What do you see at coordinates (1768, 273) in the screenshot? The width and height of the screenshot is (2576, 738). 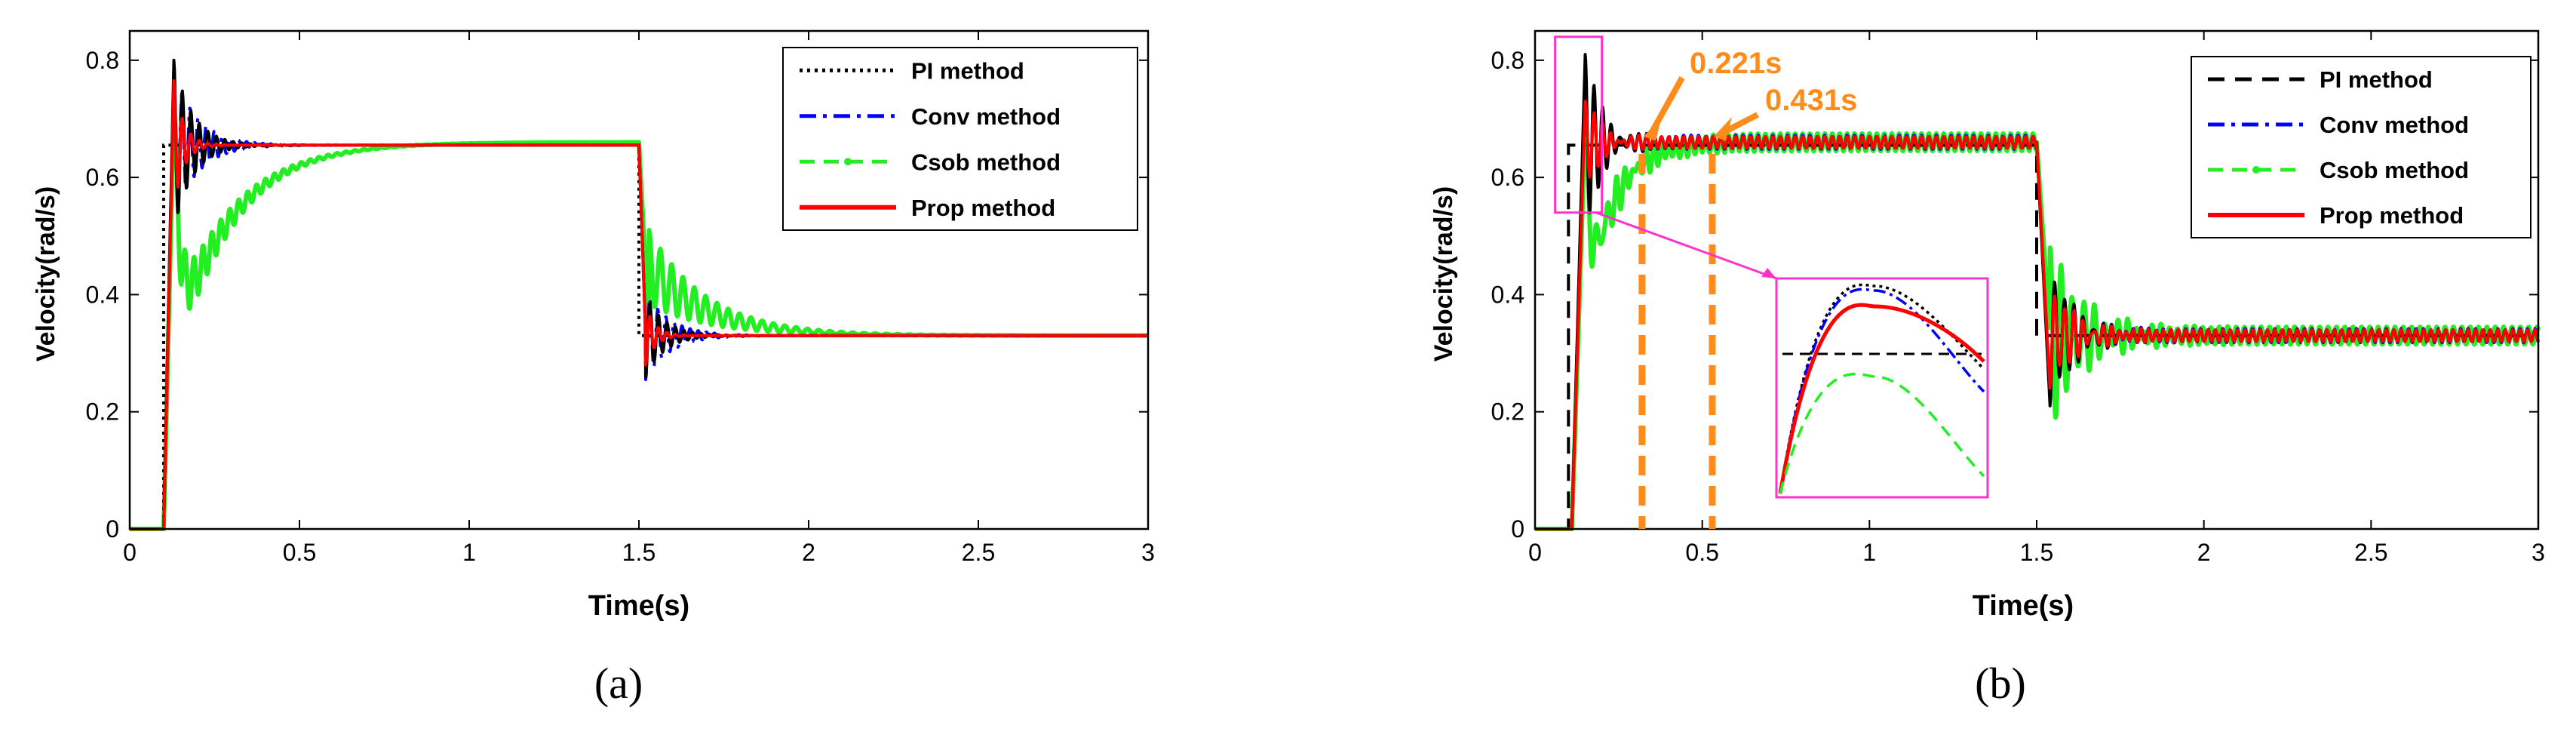 I see `zoom-connector-arrowhead` at bounding box center [1768, 273].